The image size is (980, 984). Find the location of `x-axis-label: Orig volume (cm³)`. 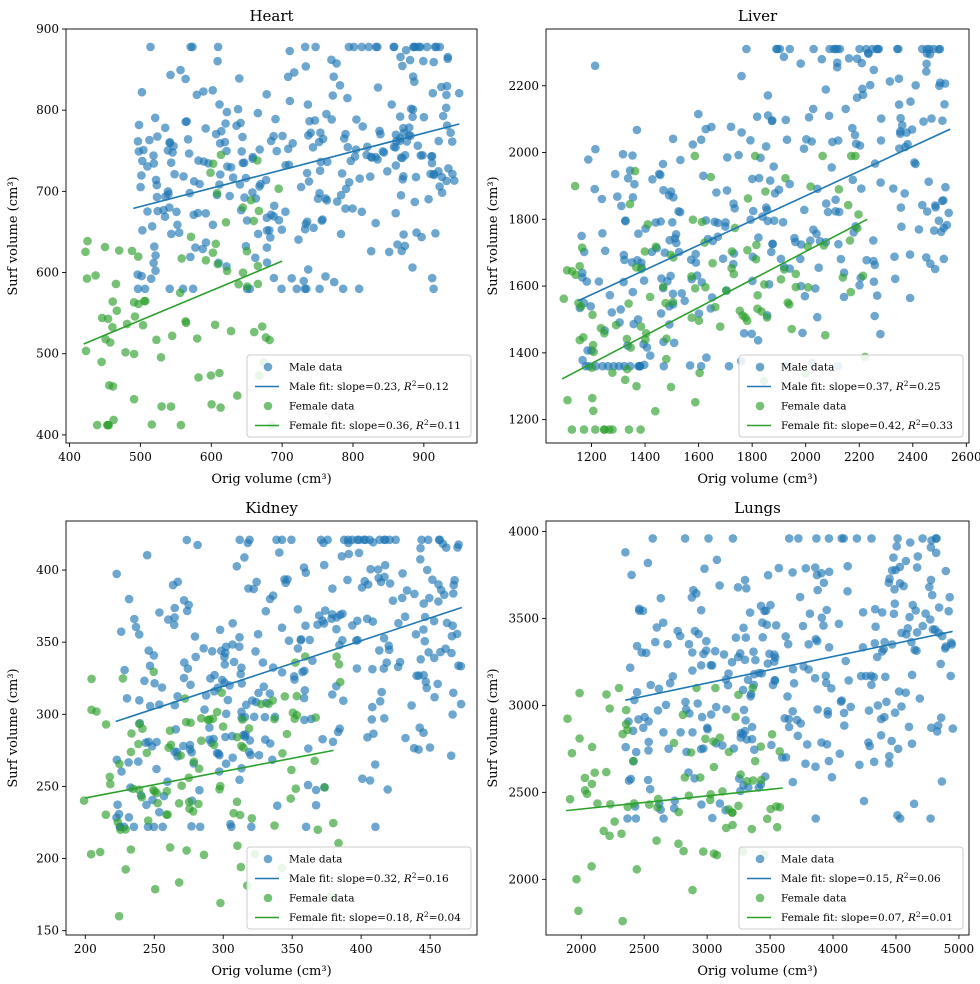

x-axis-label: Orig volume (cm³) is located at coordinates (271, 479).